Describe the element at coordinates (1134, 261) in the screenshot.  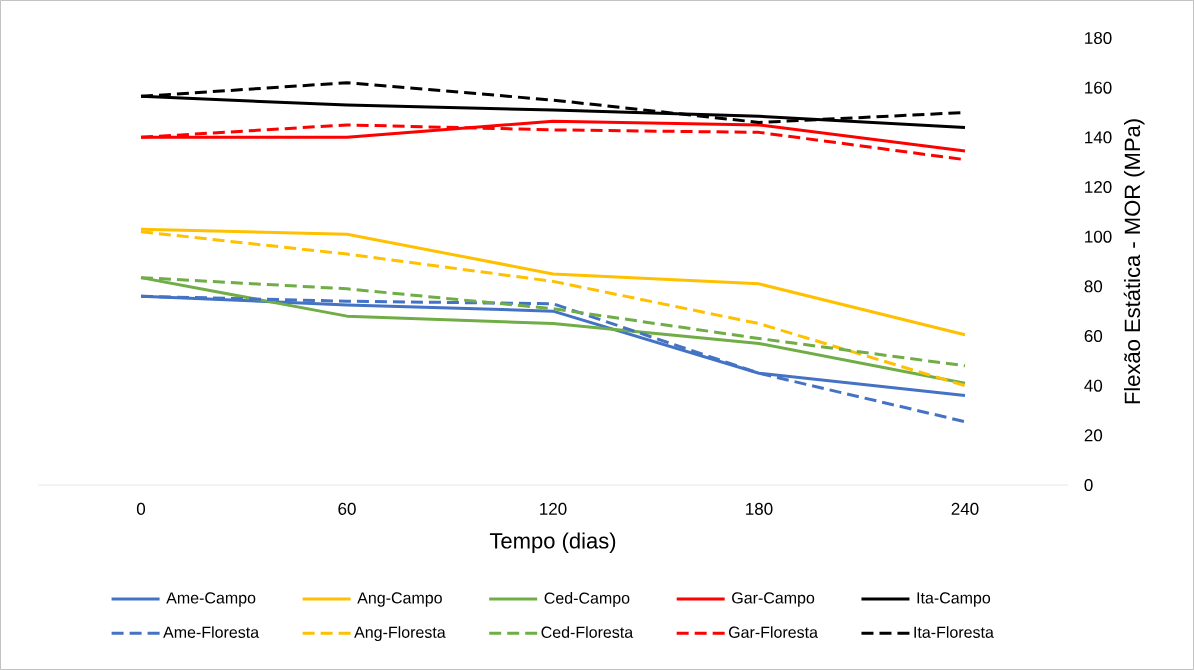
I see `y-axis-title: Flexão Estática - MOR (MPa)` at that location.